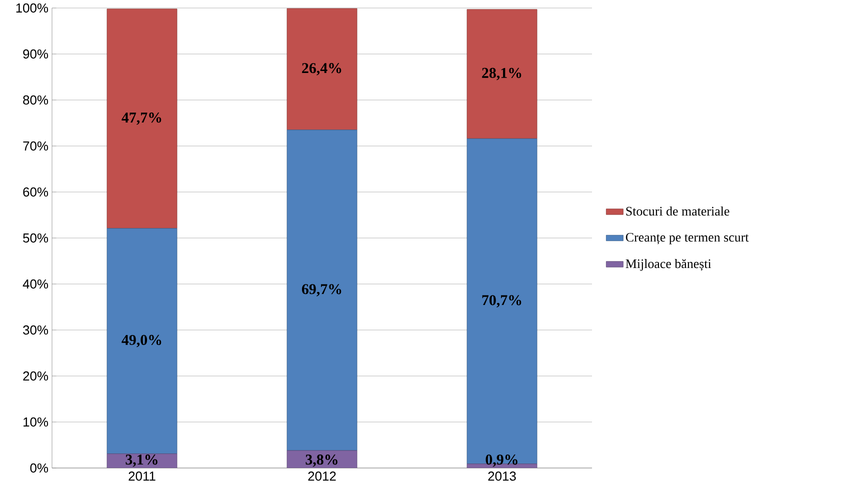 This screenshot has height=503, width=863. I want to click on data-label: 28,1%, so click(502, 74).